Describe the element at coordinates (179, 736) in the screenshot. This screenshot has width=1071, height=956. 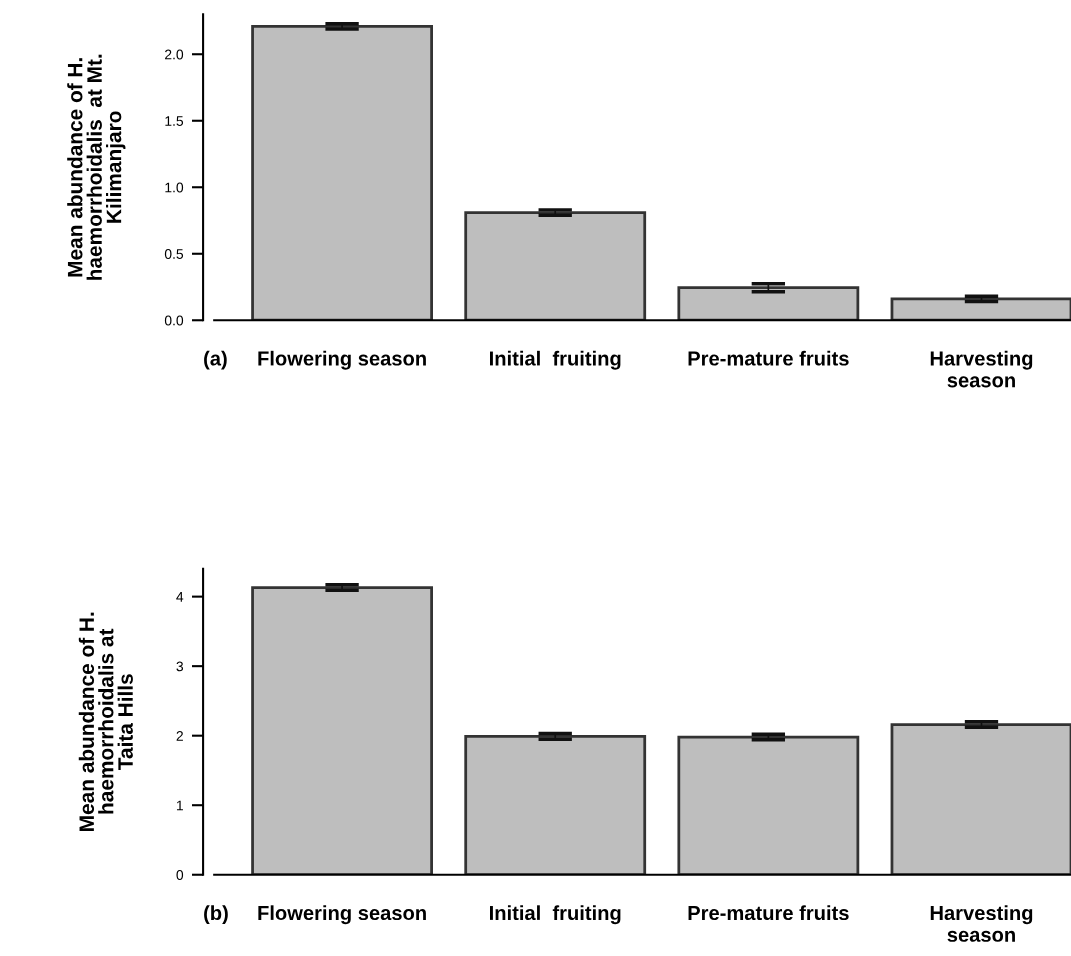
I see `y-tick-label: 2` at that location.